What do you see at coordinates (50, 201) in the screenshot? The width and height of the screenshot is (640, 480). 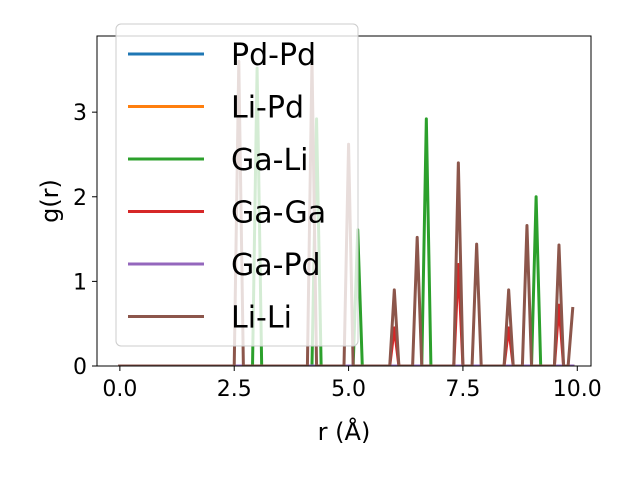 I see `y-axis-label: g(r)` at bounding box center [50, 201].